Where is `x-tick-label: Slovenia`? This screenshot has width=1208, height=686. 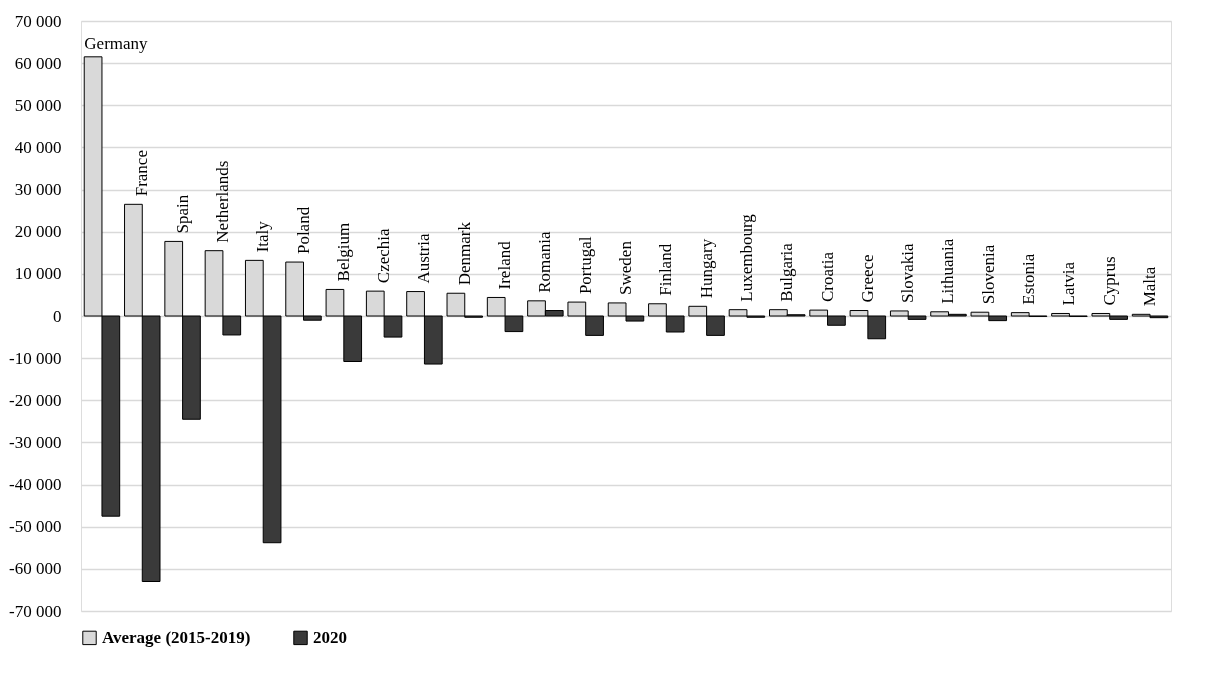
x-tick-label: Slovenia is located at coordinates (988, 274).